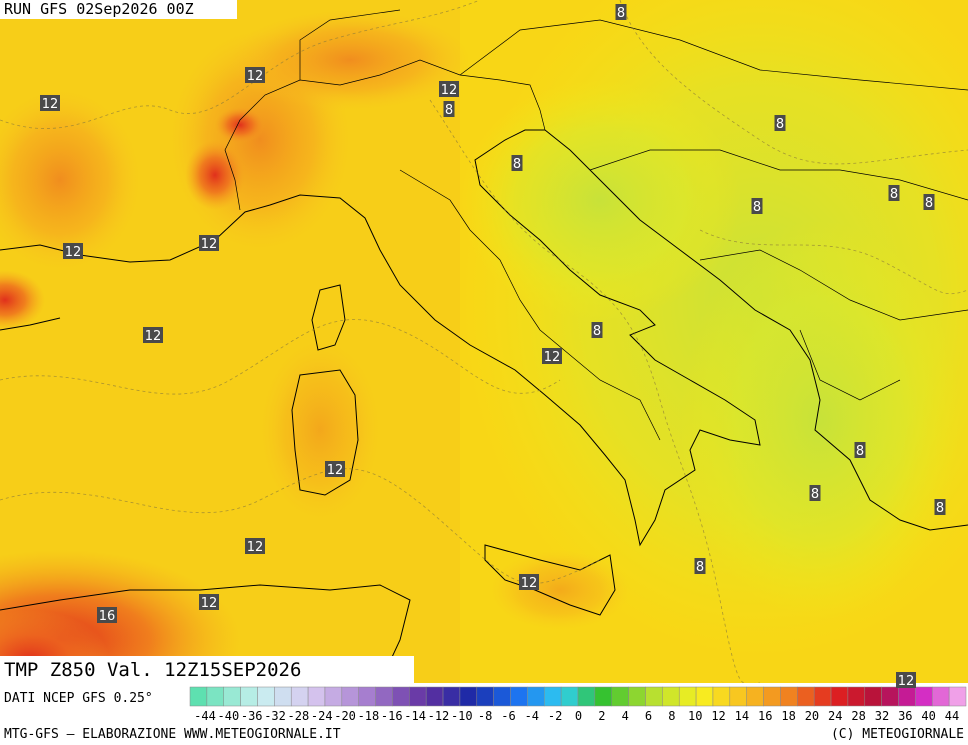 Image resolution: width=968 pixels, height=745 pixels. What do you see at coordinates (322, 716) in the screenshot?
I see `scale-label: -24` at bounding box center [322, 716].